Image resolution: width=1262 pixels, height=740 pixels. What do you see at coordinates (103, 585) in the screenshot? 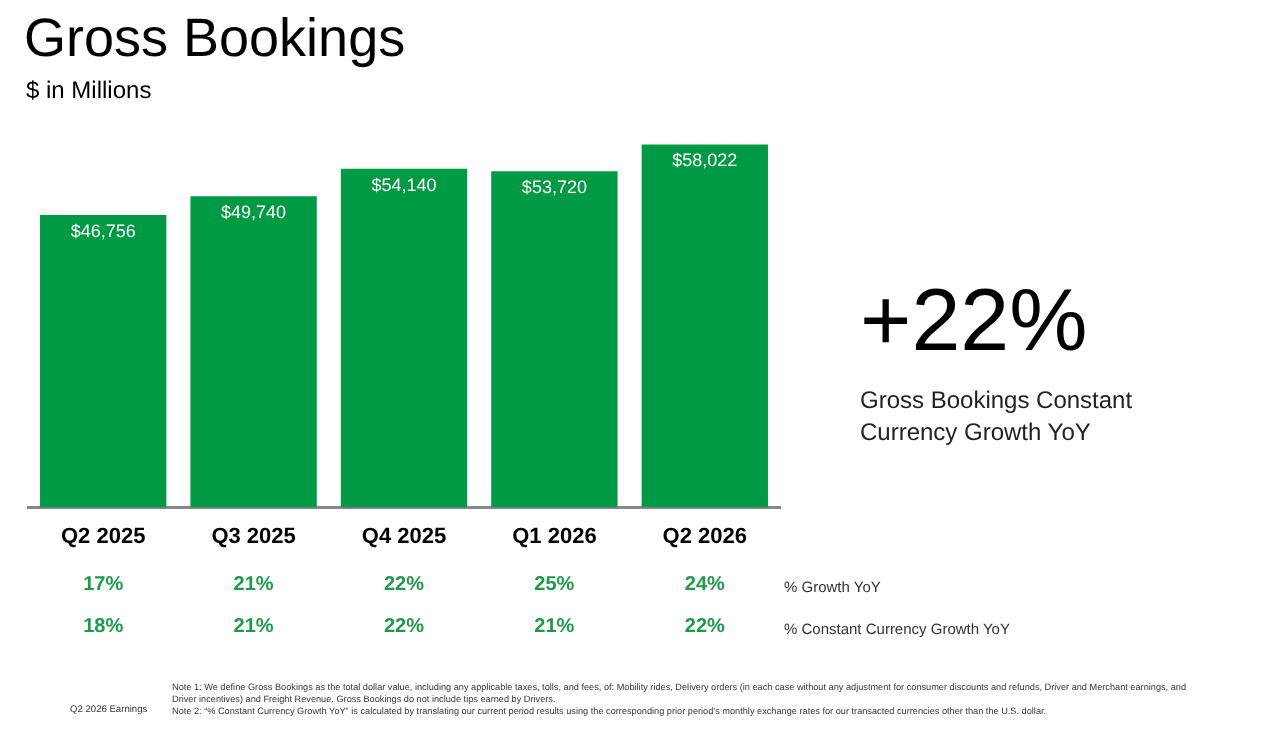
I see `text: 17%` at bounding box center [103, 585].